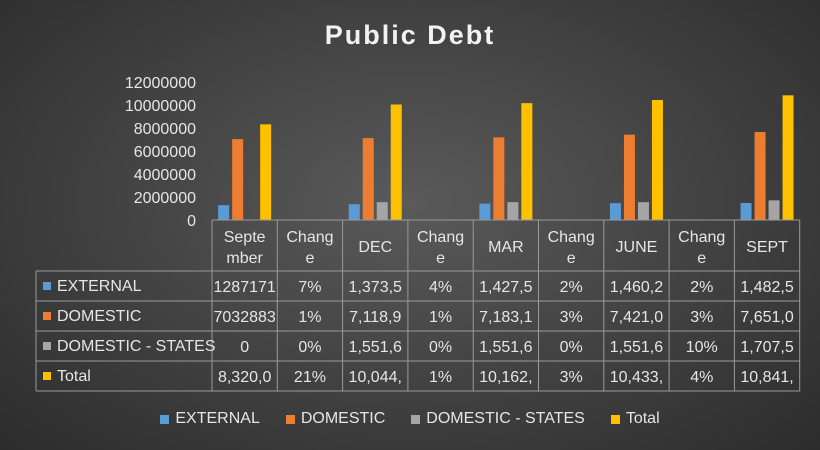  Describe the element at coordinates (410, 419) in the screenshot. I see `legend: EXTERNAL DOMESTIC DOMESTIC - STATES Total` at that location.